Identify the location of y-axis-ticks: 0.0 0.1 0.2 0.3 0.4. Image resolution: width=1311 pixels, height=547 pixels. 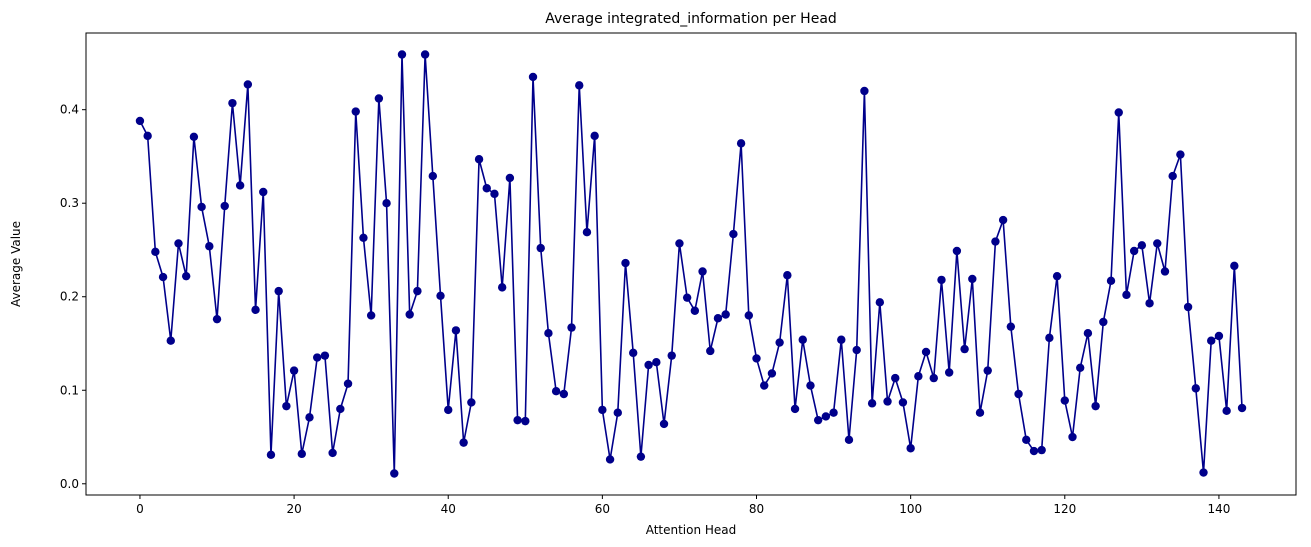
(73, 297).